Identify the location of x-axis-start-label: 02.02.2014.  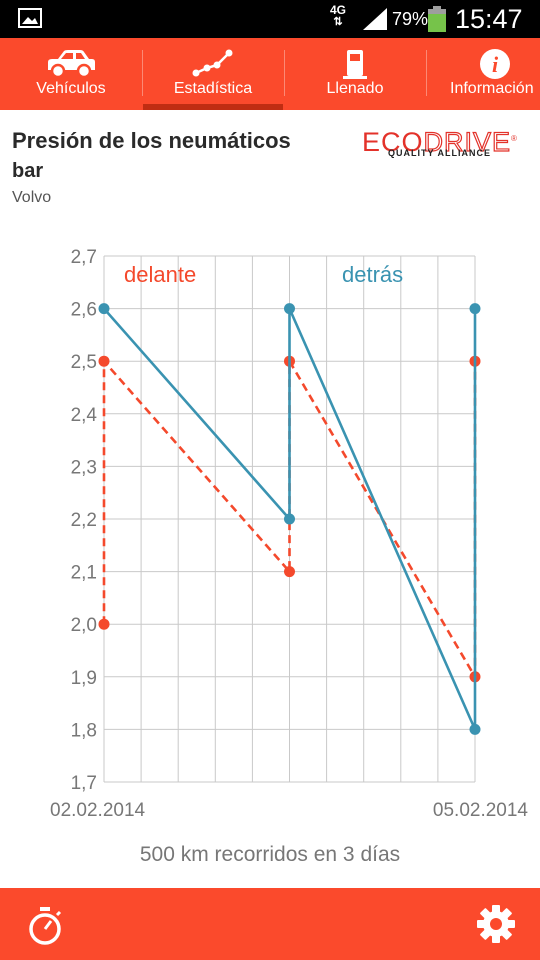
(98, 810).